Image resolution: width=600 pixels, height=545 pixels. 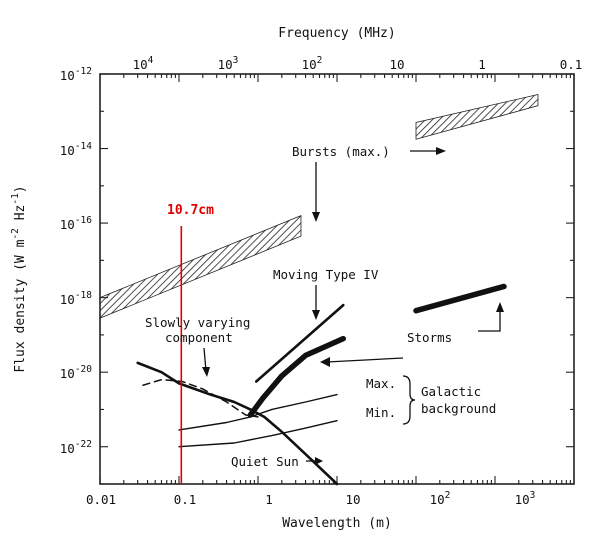 What do you see at coordinates (76, 149) in the screenshot?
I see `y-tick-label: 10-14` at bounding box center [76, 149].